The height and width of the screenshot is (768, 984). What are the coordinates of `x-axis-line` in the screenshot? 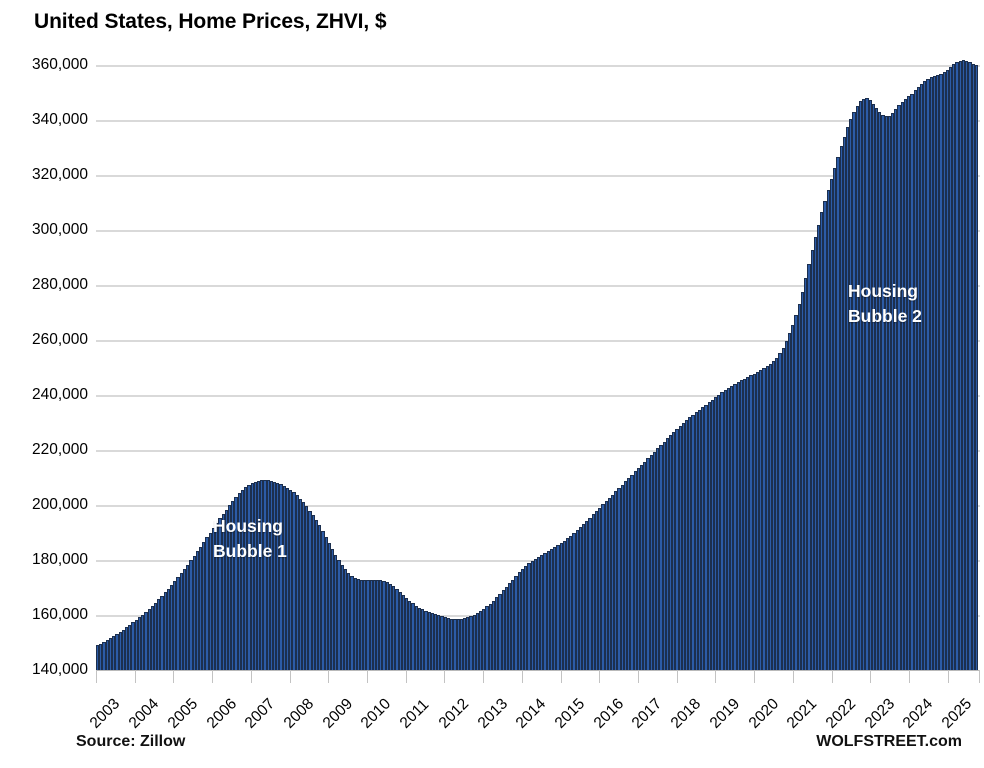 It's located at (538, 670).